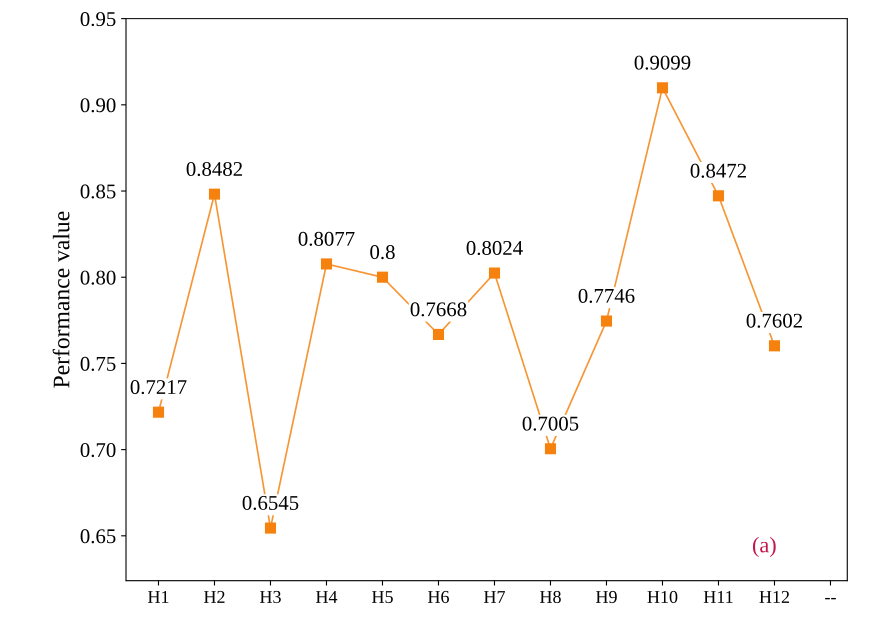 This screenshot has width=869, height=621. I want to click on x-tick-label: H8, so click(550, 597).